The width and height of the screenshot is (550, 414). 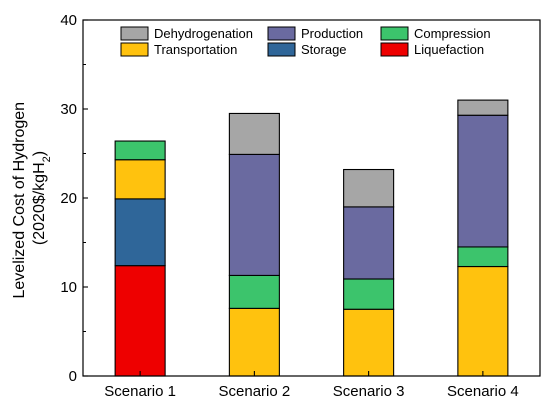 I want to click on y-axis-title: Levelized Cost of Hydrogen (2020$/kgH2), so click(x=32, y=197).